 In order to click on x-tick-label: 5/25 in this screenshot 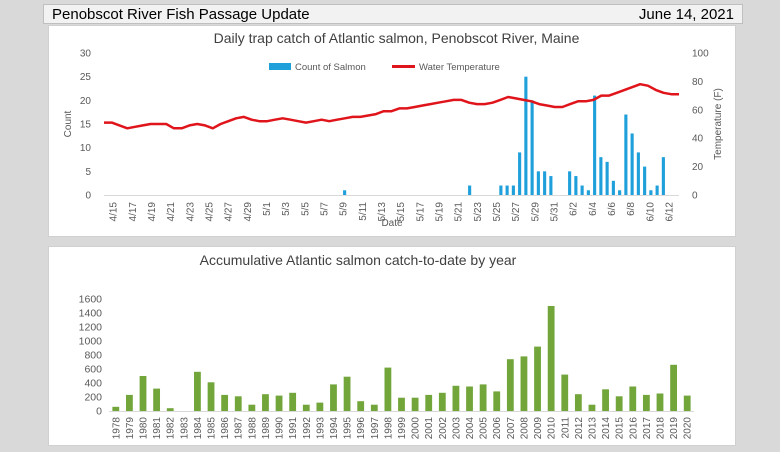, I will do `click(497, 212)`.